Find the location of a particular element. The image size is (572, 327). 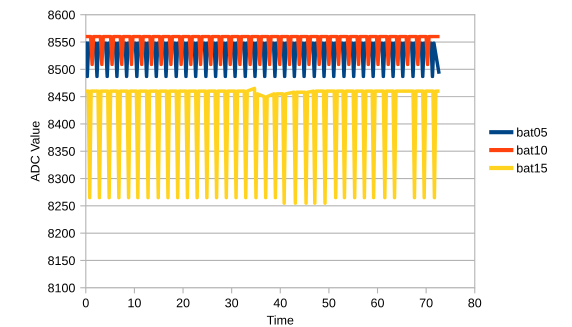

x-tick-label: 70 is located at coordinates (426, 303).